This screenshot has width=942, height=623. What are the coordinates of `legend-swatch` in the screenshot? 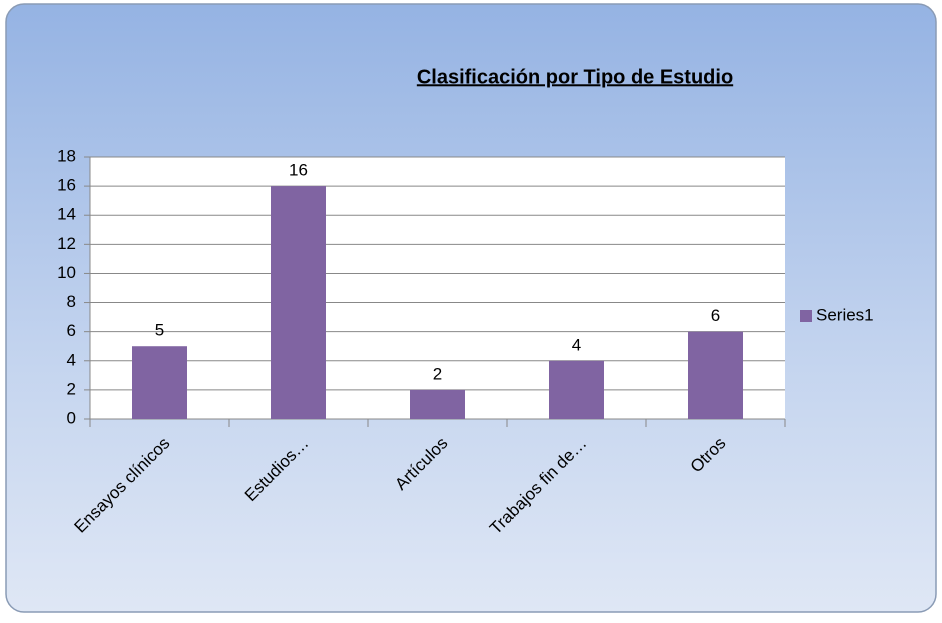 It's located at (806, 316).